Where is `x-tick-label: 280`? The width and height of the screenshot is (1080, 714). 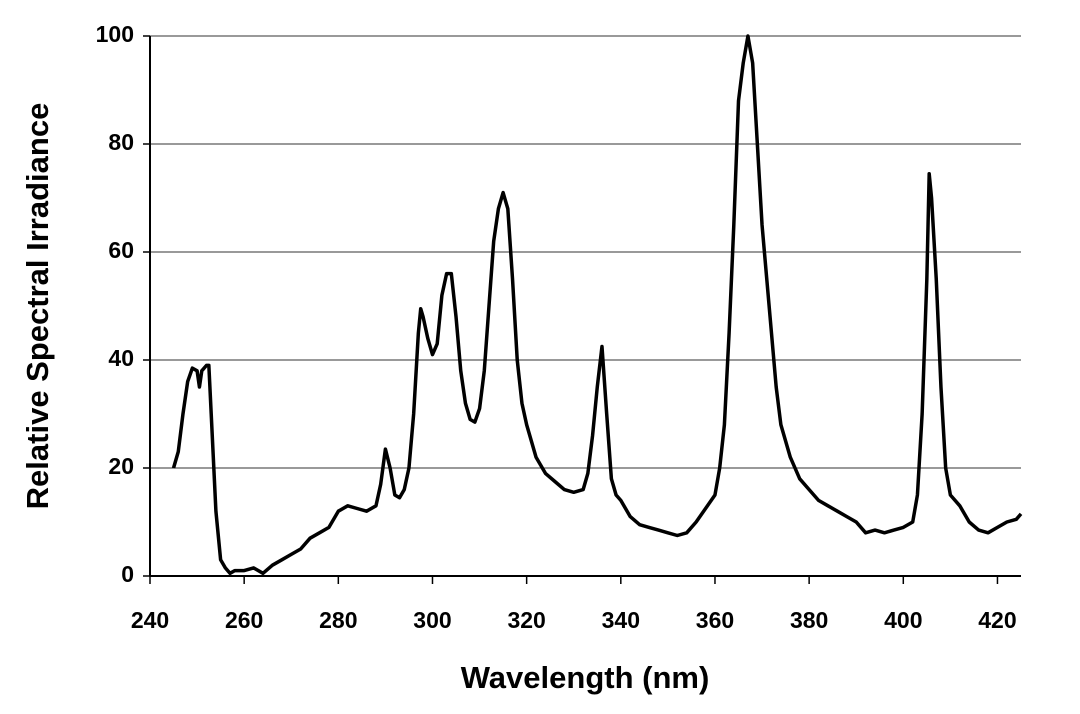
x-tick-label: 280 is located at coordinates (338, 620).